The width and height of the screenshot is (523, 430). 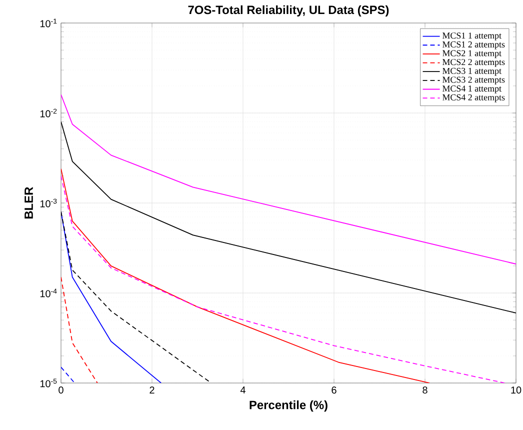 I want to click on x-tick-label: 8, so click(x=425, y=390).